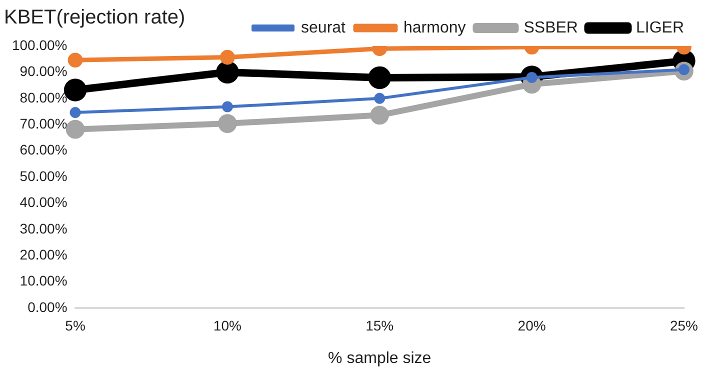 The image size is (708, 376). I want to click on x-tick-label: 15%, so click(380, 325).